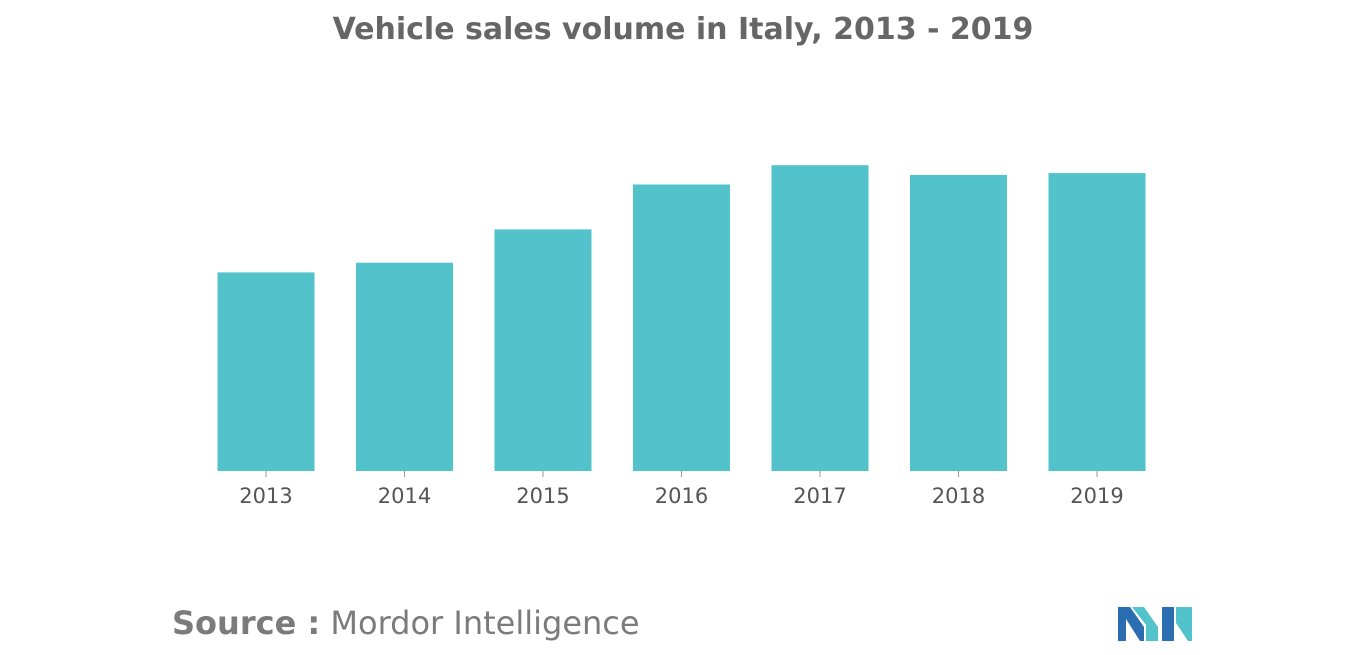 This screenshot has height=655, width=1366. What do you see at coordinates (266, 371) in the screenshot?
I see `bar-2013` at bounding box center [266, 371].